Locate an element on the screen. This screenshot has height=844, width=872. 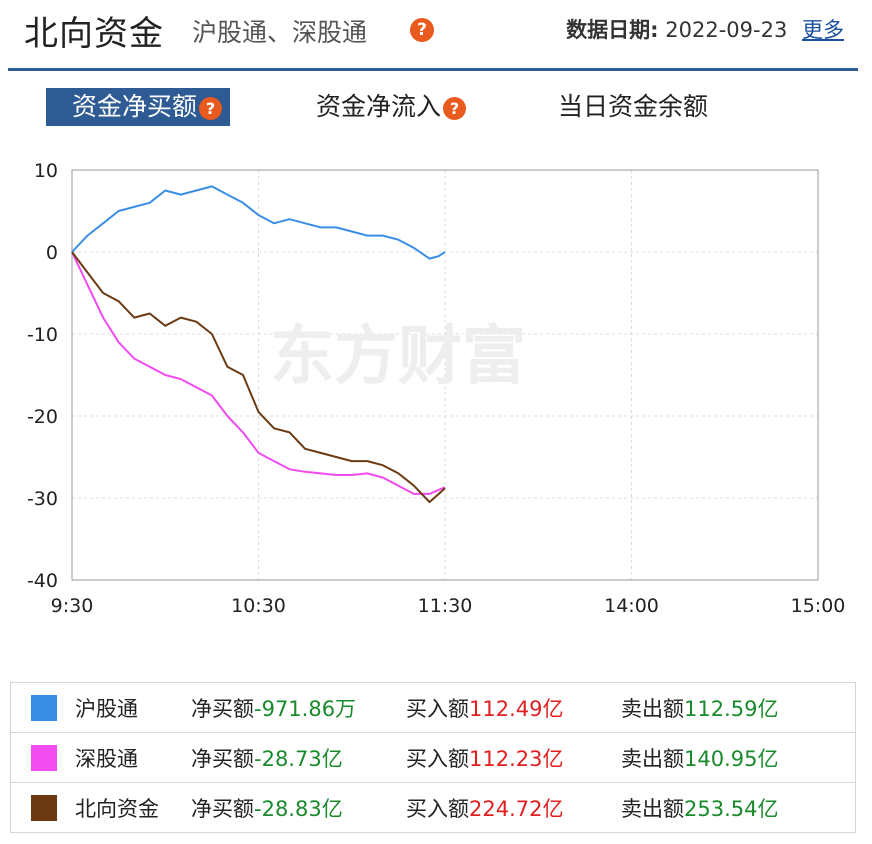
legend-sell: 卖出额140.95亿 is located at coordinates (738, 757).